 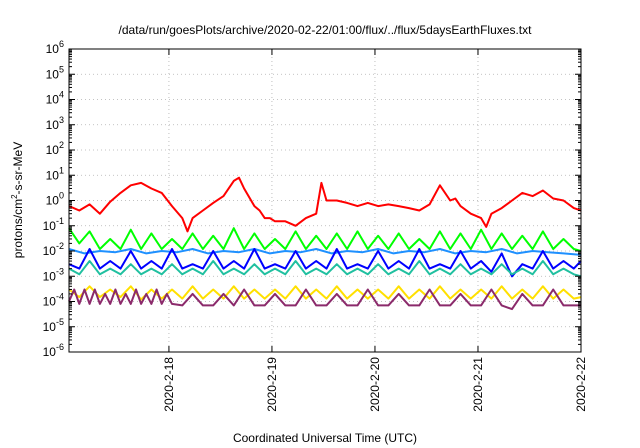 What do you see at coordinates (18, 228) in the screenshot?
I see `y-axis-label-main: protons/cm` at bounding box center [18, 228].